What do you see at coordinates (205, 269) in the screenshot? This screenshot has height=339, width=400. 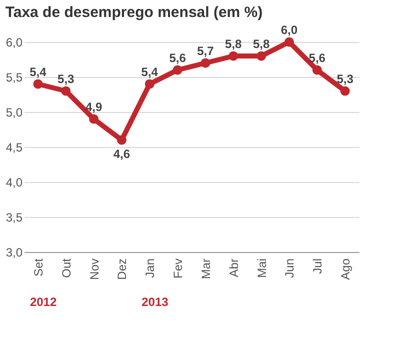 I see `x-tick-label: Mar` at bounding box center [205, 269].